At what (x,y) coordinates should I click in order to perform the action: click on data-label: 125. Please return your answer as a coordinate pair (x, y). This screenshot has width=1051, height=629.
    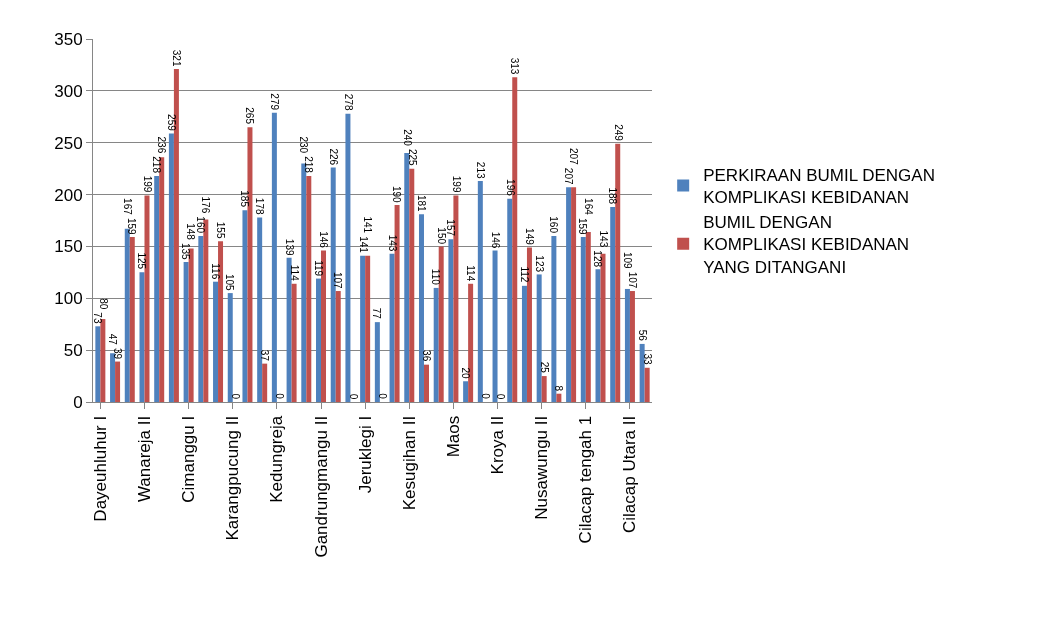
    Looking at the image, I should click on (142, 261).